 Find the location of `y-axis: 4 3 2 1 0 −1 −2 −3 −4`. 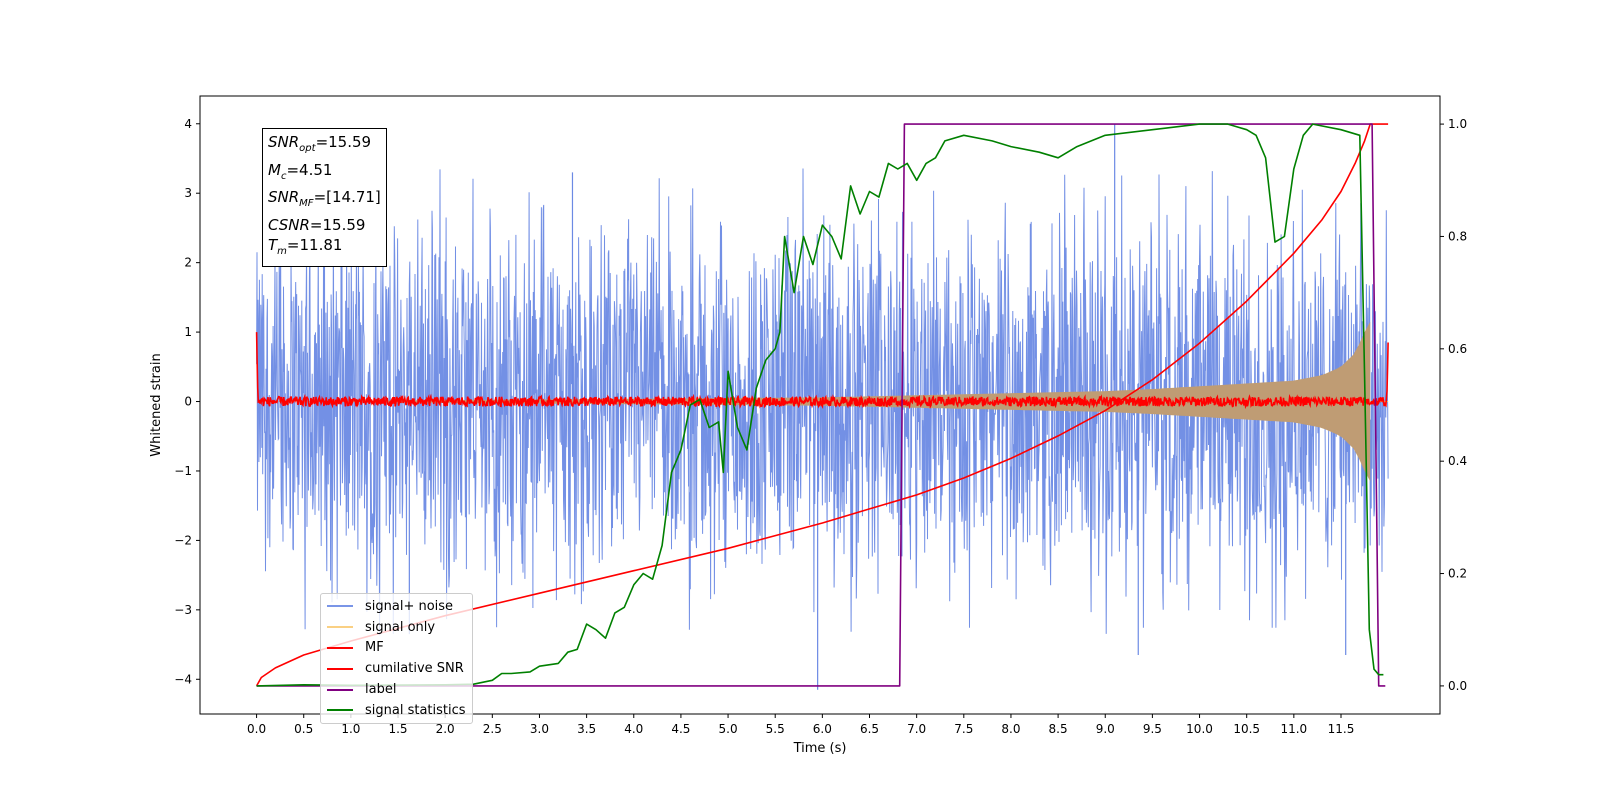

y-axis: 4 3 2 1 0 −1 −2 −3 −4 is located at coordinates (187, 401).